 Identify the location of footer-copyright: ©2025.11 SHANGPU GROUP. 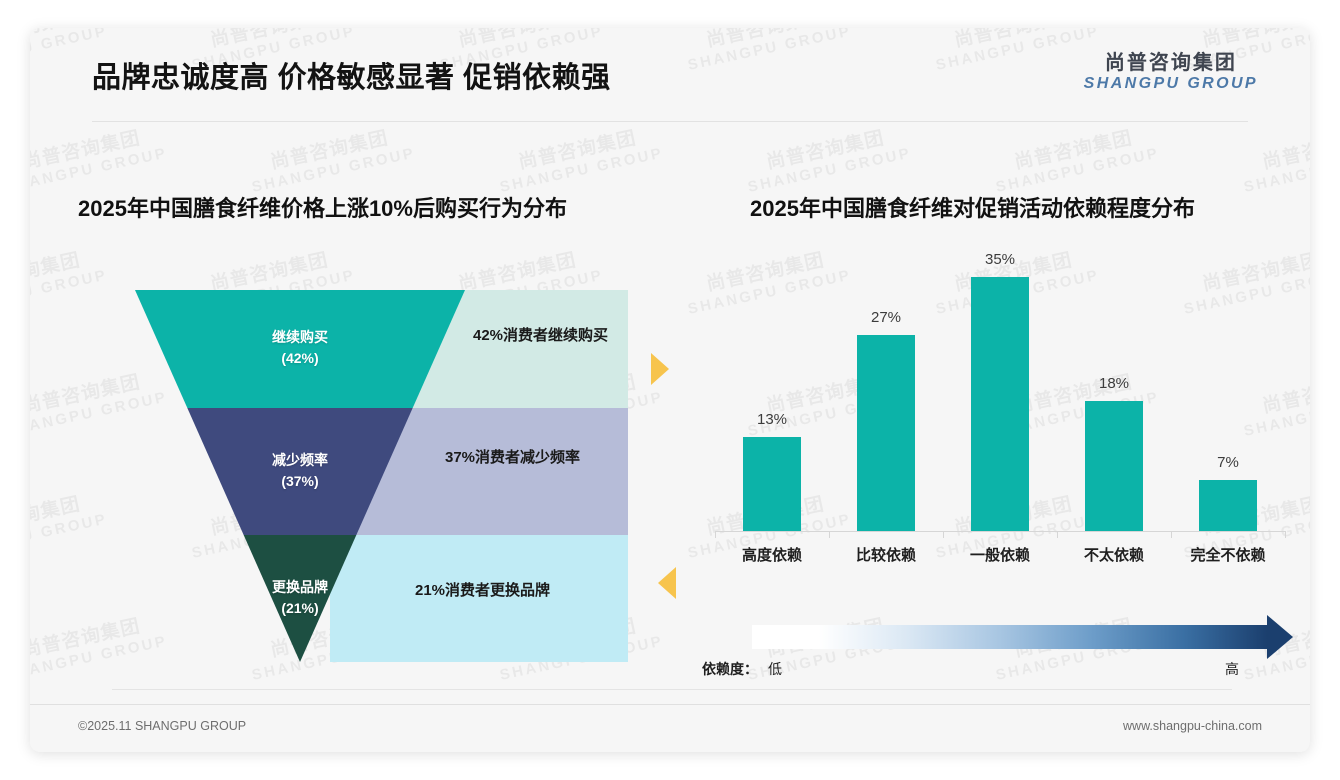
(162, 726).